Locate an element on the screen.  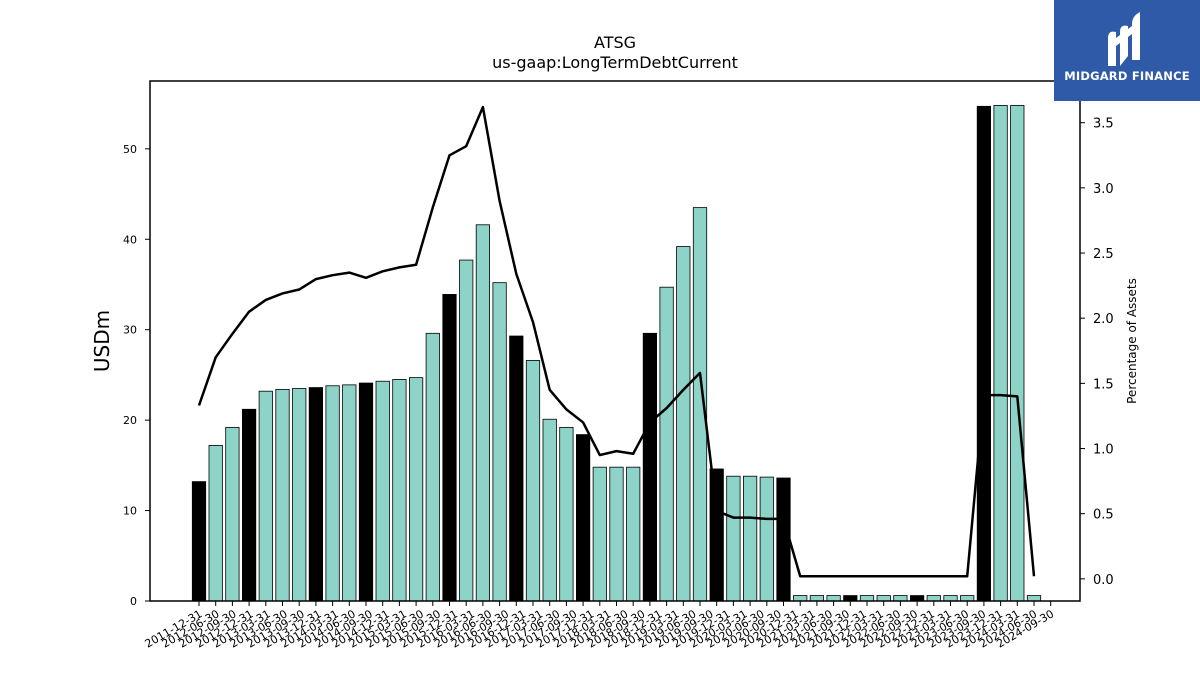
brand-name: MIDGARD FINANCE is located at coordinates (1127, 76).